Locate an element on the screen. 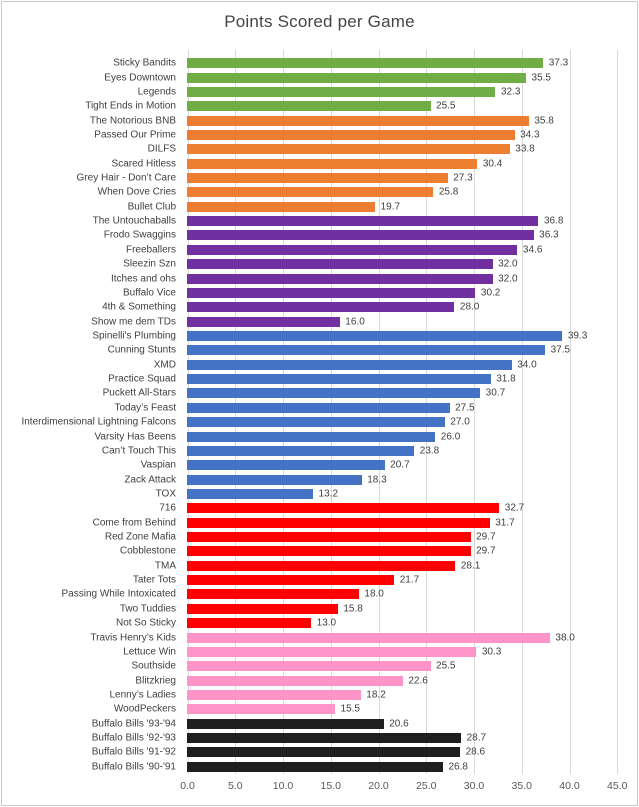  value-label: 22.6 is located at coordinates (418, 681).